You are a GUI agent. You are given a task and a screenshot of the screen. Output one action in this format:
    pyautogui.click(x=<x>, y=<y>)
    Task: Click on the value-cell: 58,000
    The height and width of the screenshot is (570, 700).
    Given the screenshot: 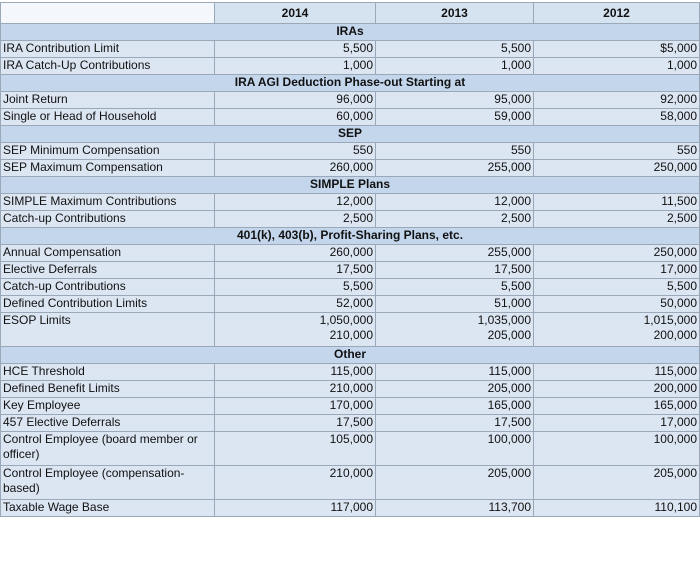 What is the action you would take?
    pyautogui.click(x=616, y=117)
    